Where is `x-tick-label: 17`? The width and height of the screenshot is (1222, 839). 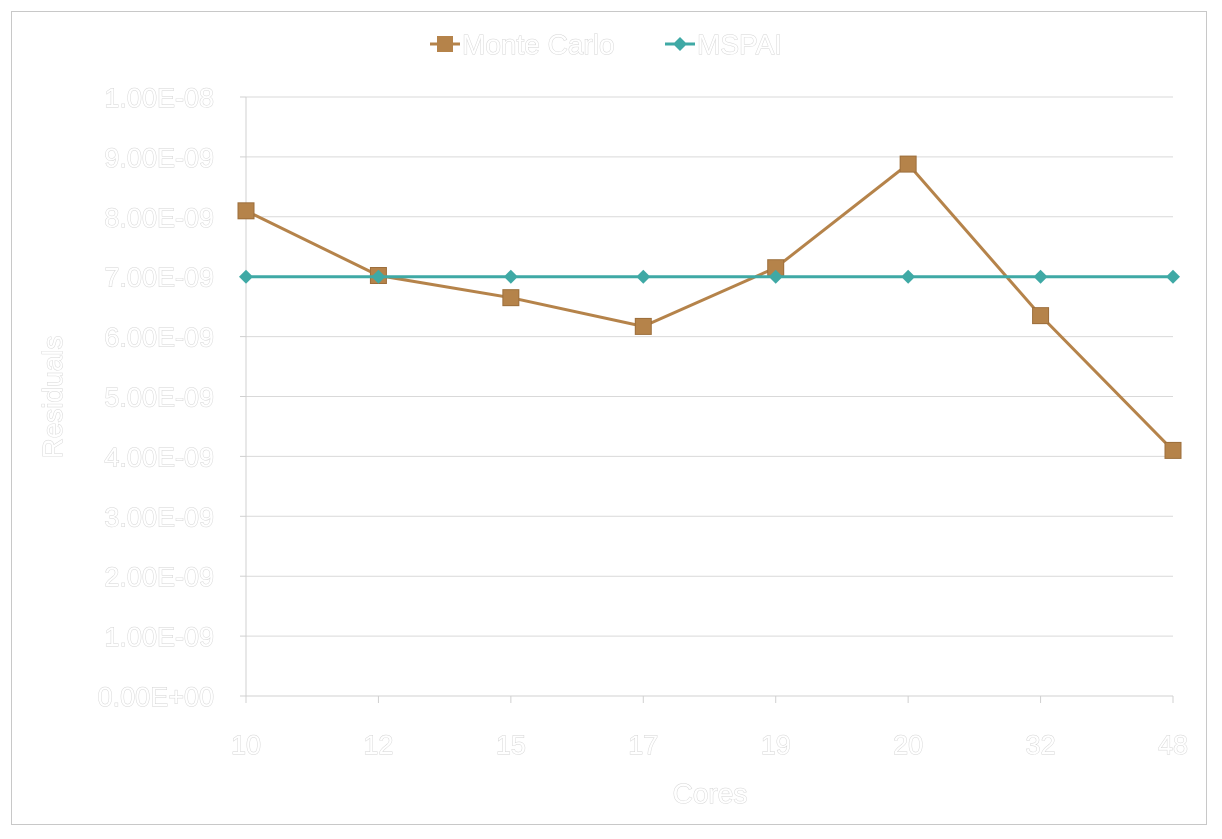 x-tick-label: 17 is located at coordinates (643, 745).